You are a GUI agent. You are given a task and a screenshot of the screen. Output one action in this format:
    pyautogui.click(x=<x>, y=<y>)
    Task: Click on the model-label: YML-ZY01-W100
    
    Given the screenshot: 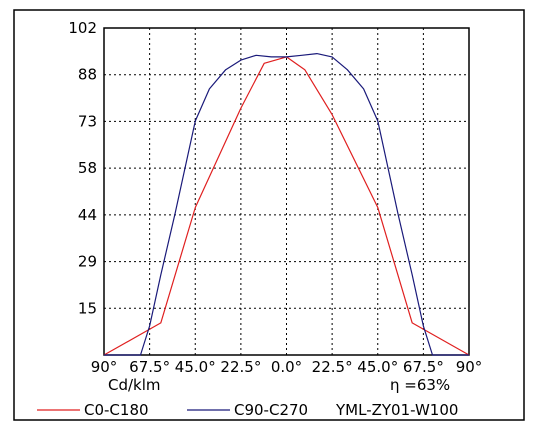 What is the action you would take?
    pyautogui.click(x=396, y=410)
    